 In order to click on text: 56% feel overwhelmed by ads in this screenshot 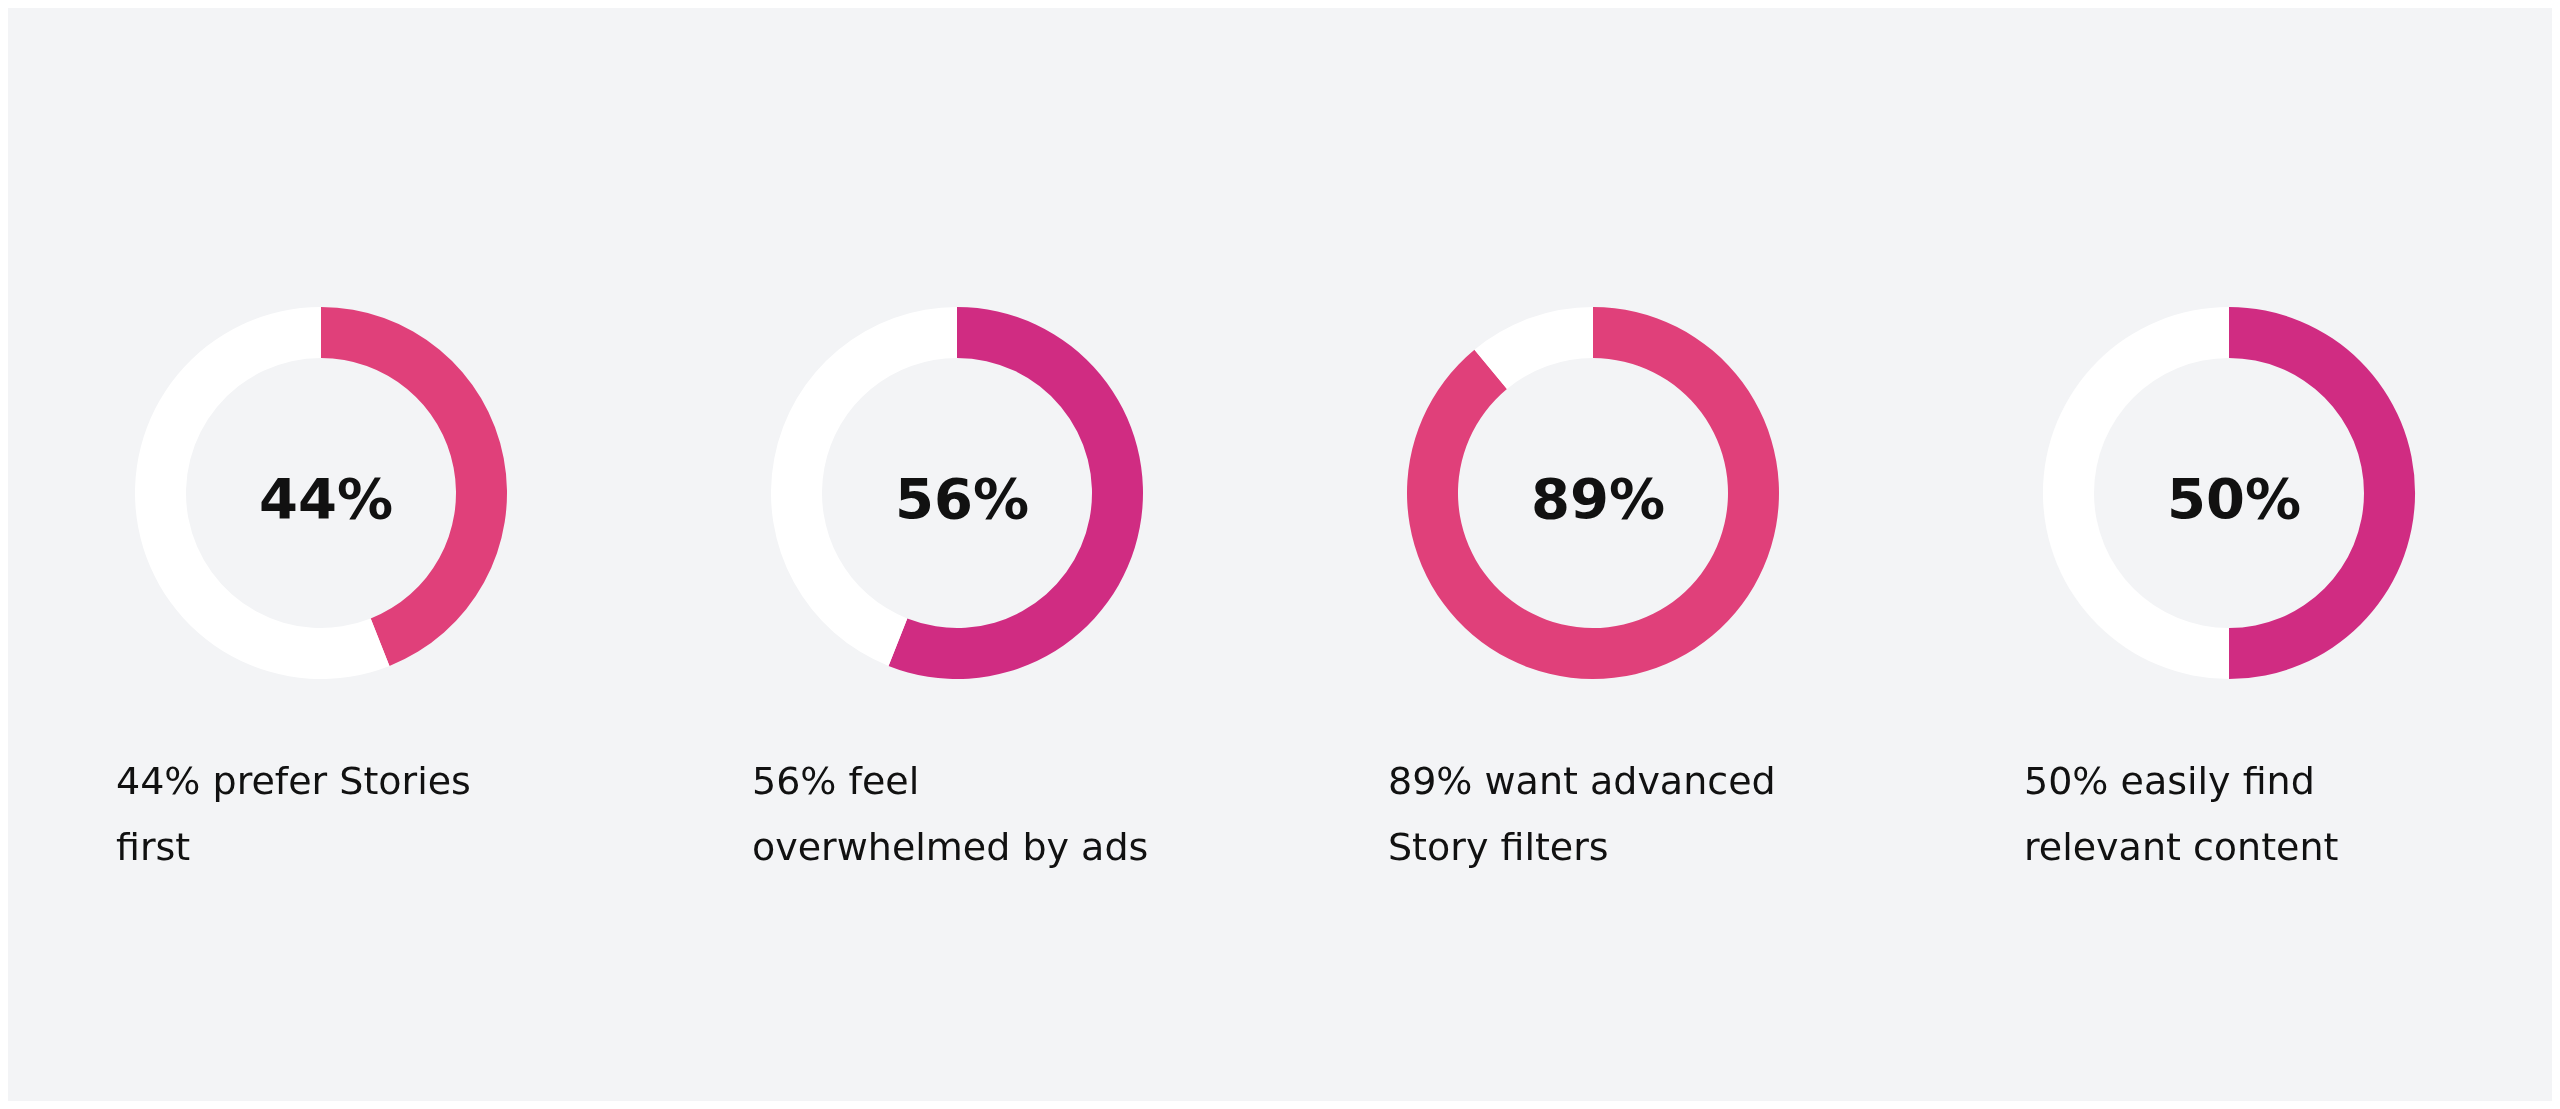, I will do `click(950, 814)`.